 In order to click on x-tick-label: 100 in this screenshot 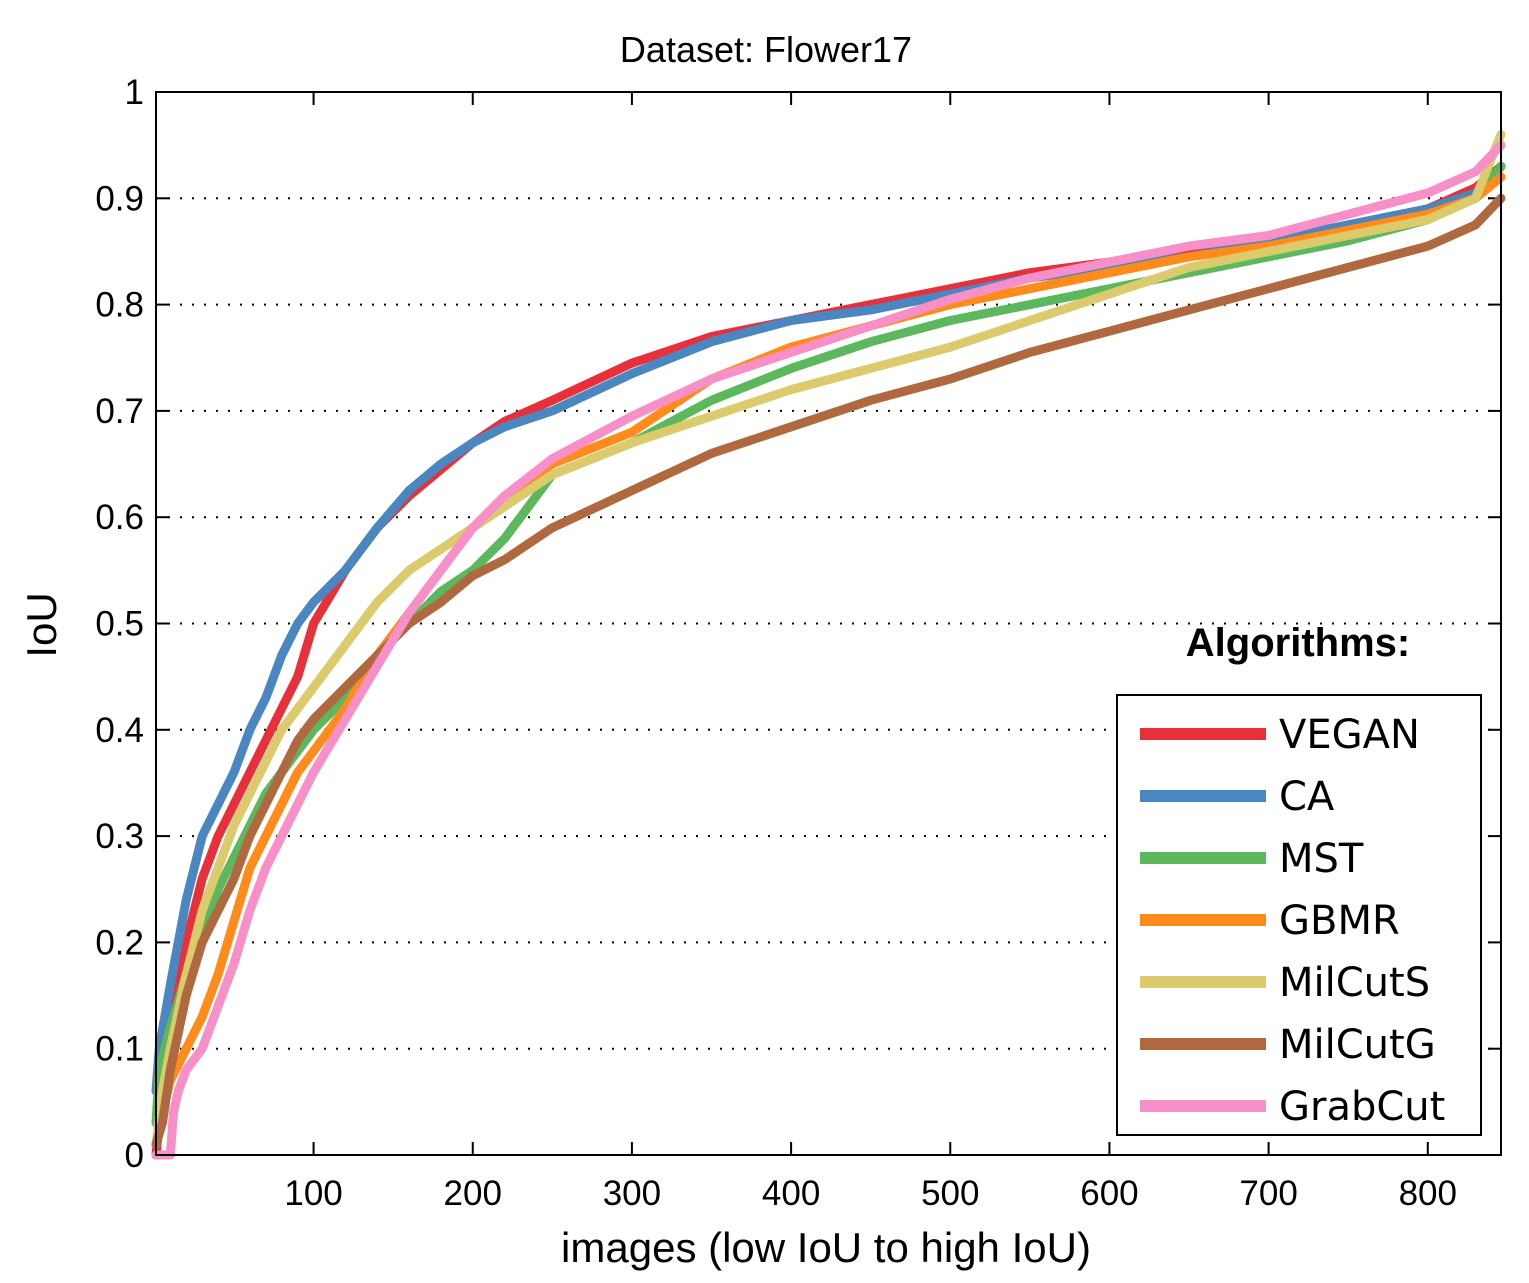, I will do `click(313, 1193)`.